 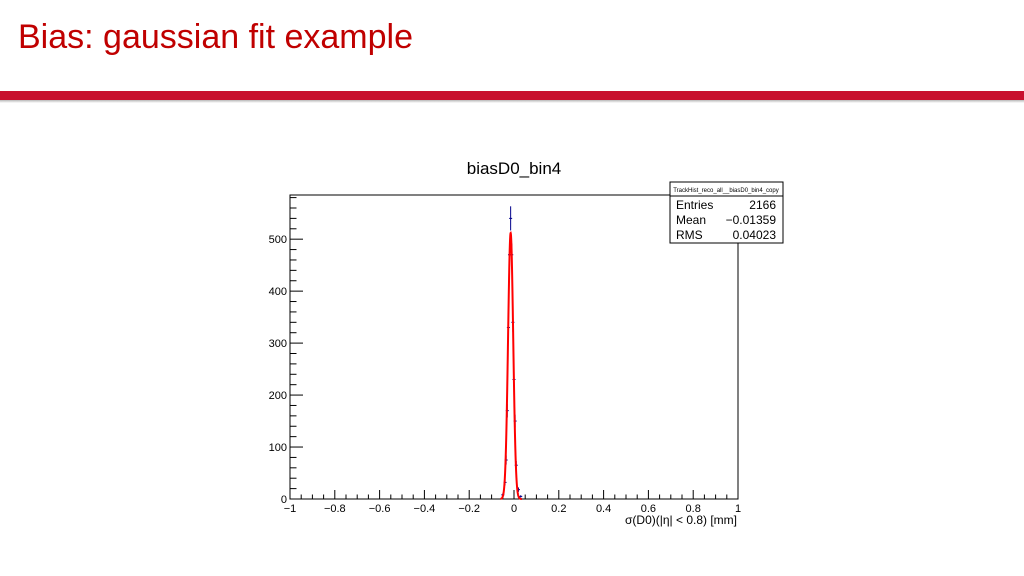 I want to click on y-tick-label: 500, so click(x=278, y=240).